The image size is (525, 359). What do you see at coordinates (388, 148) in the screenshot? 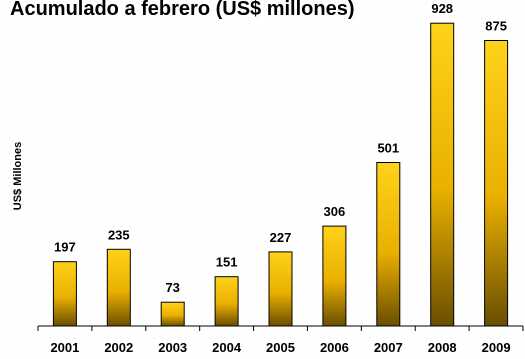
I see `value-label-2007: 501` at bounding box center [388, 148].